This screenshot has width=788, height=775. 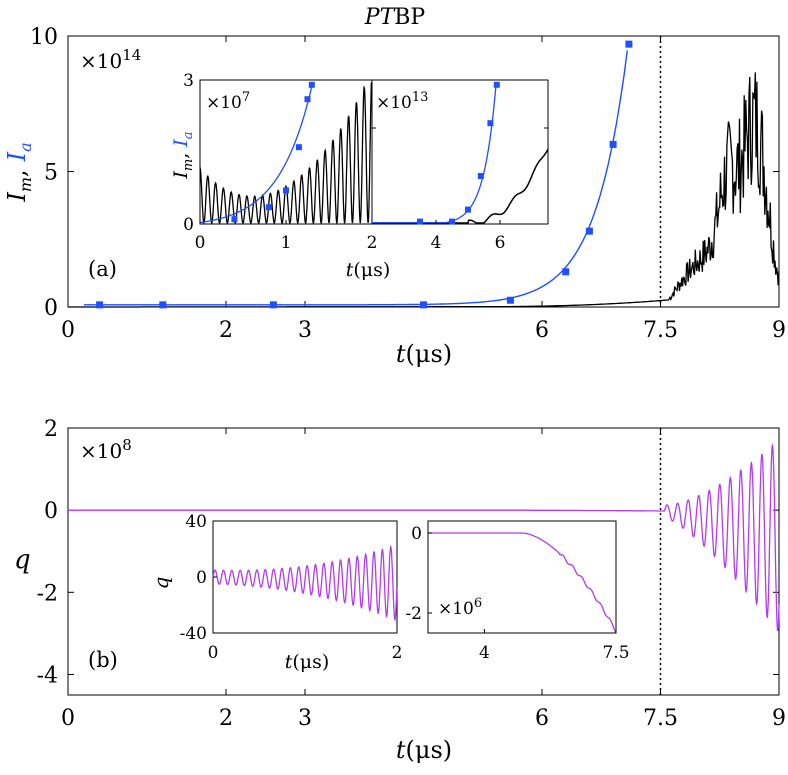 I want to click on inset-a1-y-tick-label: 0, so click(x=188, y=225).